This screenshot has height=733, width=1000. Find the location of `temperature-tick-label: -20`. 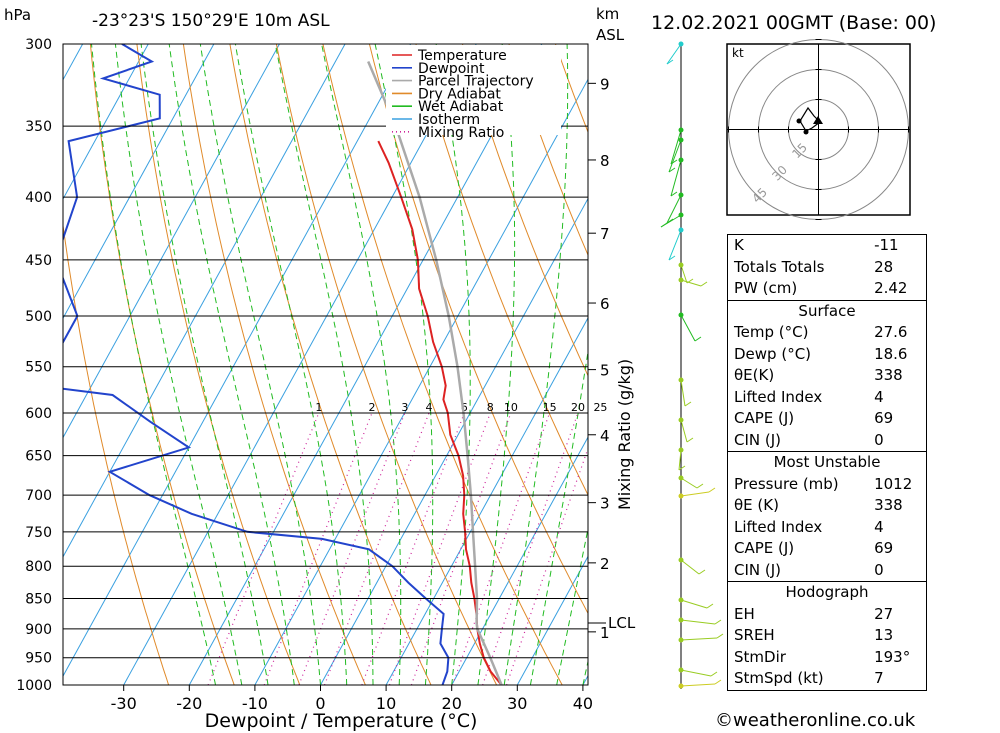

temperature-tick-label: -20 is located at coordinates (189, 703).